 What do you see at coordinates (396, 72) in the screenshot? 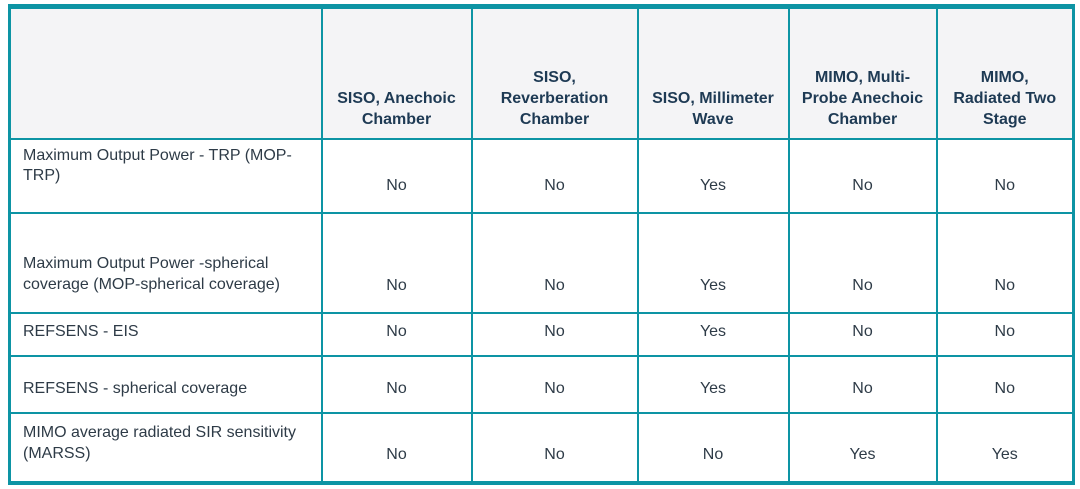
I see `column-header-siso-anechoic: SISO, Anechoic Chamber` at bounding box center [396, 72].